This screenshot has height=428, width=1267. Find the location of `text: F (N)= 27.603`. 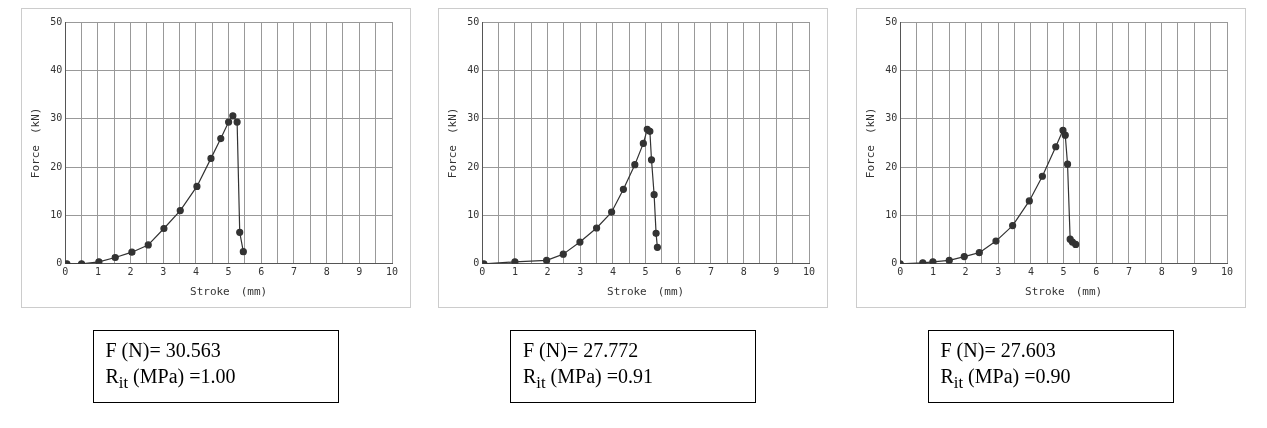

text: F (N)= 27.603 is located at coordinates (998, 350).